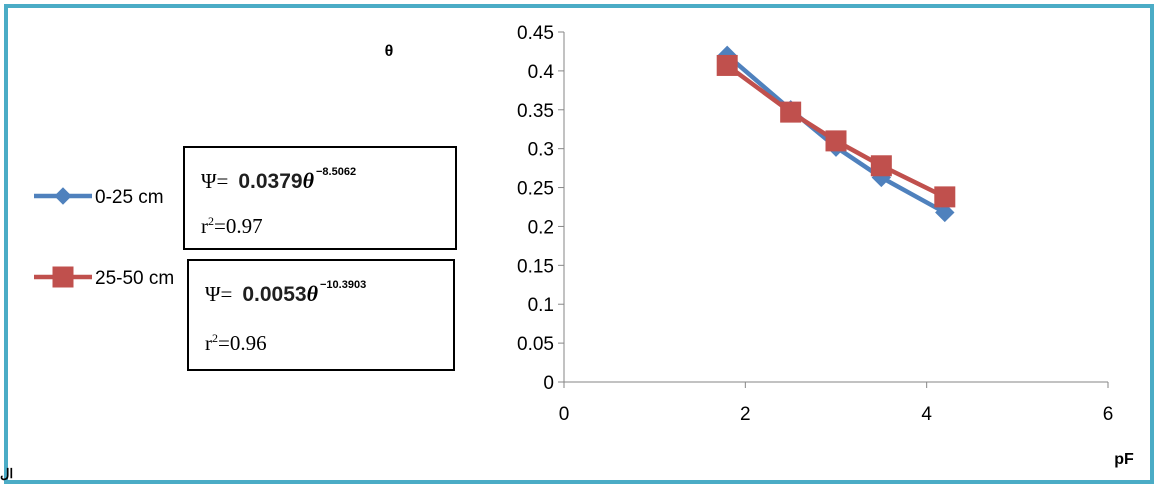 The image size is (1163, 492). What do you see at coordinates (1124, 459) in the screenshot?
I see `x-axis-title: pF` at bounding box center [1124, 459].